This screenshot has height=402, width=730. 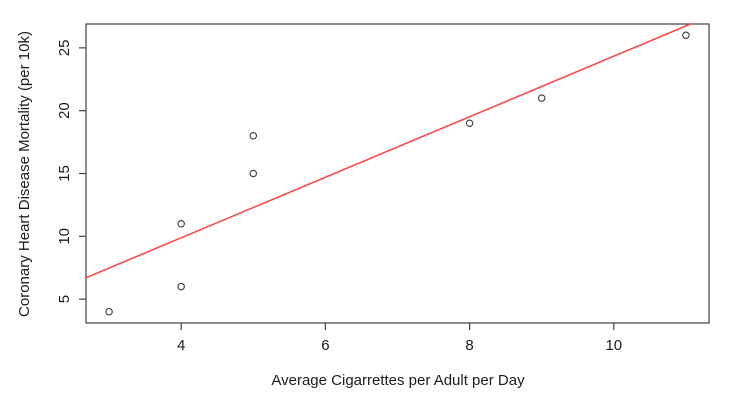 I want to click on x-tick-label: 10, so click(x=613, y=345).